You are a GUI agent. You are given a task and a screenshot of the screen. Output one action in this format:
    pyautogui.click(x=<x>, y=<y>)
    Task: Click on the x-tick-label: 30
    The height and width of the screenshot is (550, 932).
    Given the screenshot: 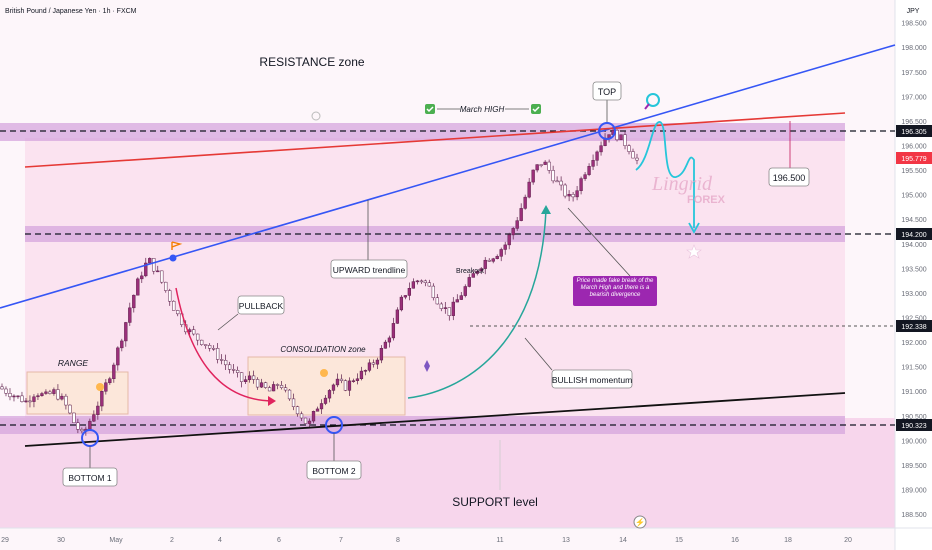 What is the action you would take?
    pyautogui.click(x=61, y=540)
    